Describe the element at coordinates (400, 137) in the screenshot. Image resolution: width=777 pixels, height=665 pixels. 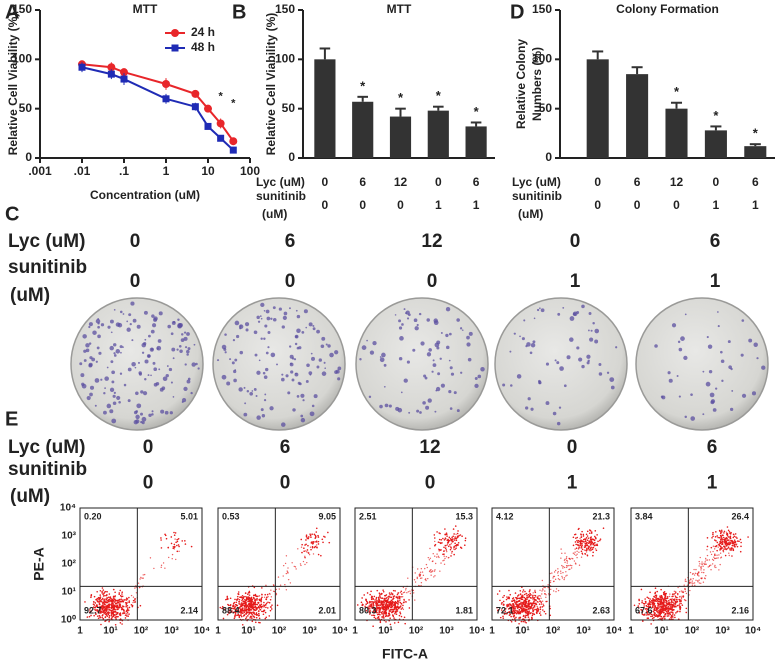
I see `bar` at that location.